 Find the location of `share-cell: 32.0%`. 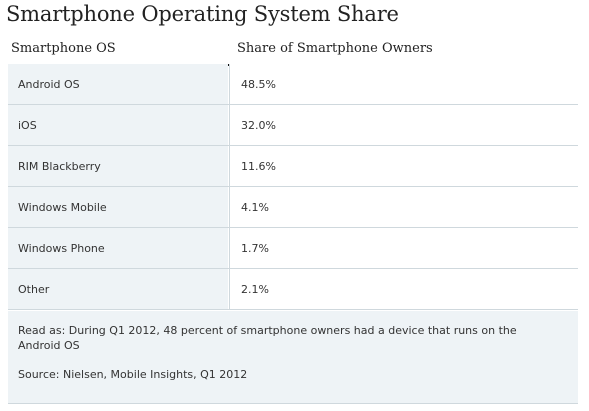

share-cell: 32.0% is located at coordinates (403, 125).